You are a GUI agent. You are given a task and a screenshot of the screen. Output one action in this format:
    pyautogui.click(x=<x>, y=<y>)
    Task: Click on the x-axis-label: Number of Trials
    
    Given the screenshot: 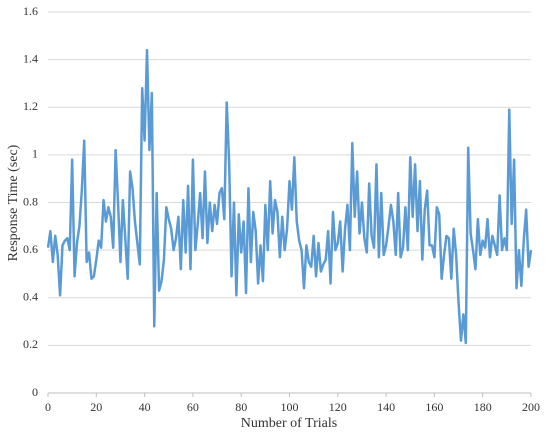 What is the action you would take?
    pyautogui.click(x=289, y=423)
    